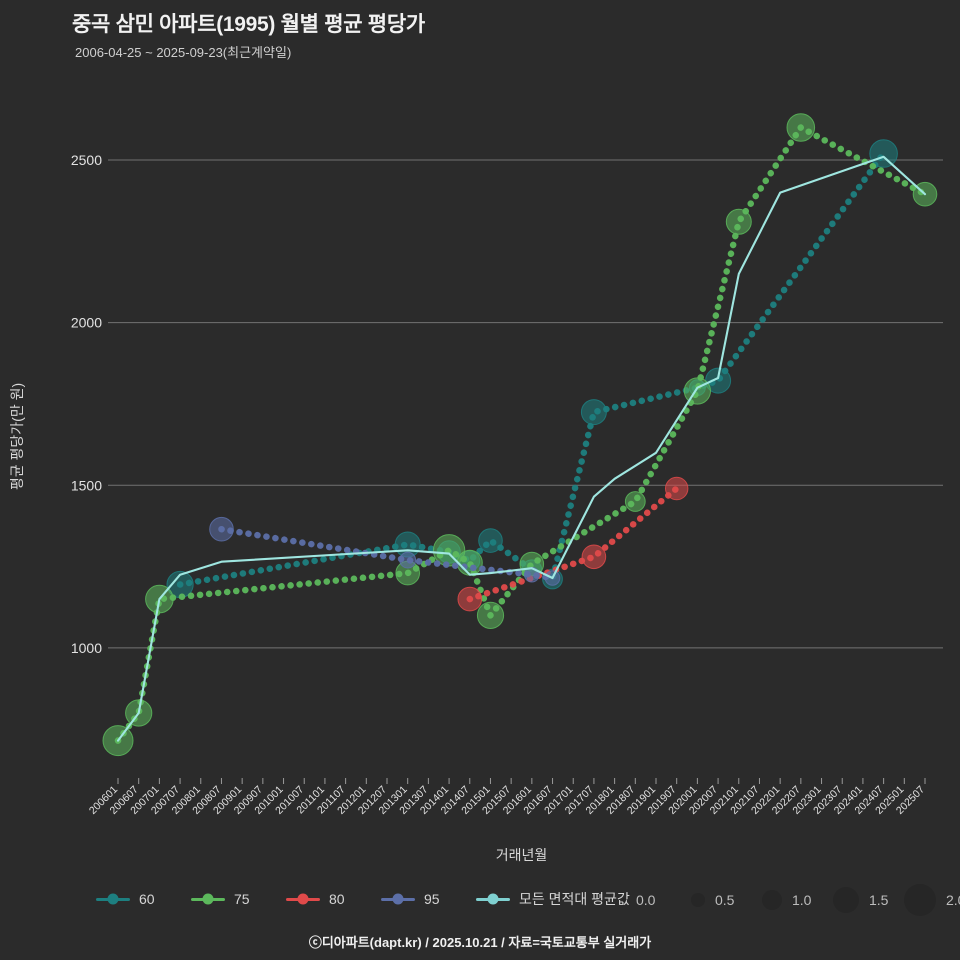 Image resolution: width=960 pixels, height=960 pixels. I want to click on size-legend-item-1.5: 1.5, so click(859, 900).